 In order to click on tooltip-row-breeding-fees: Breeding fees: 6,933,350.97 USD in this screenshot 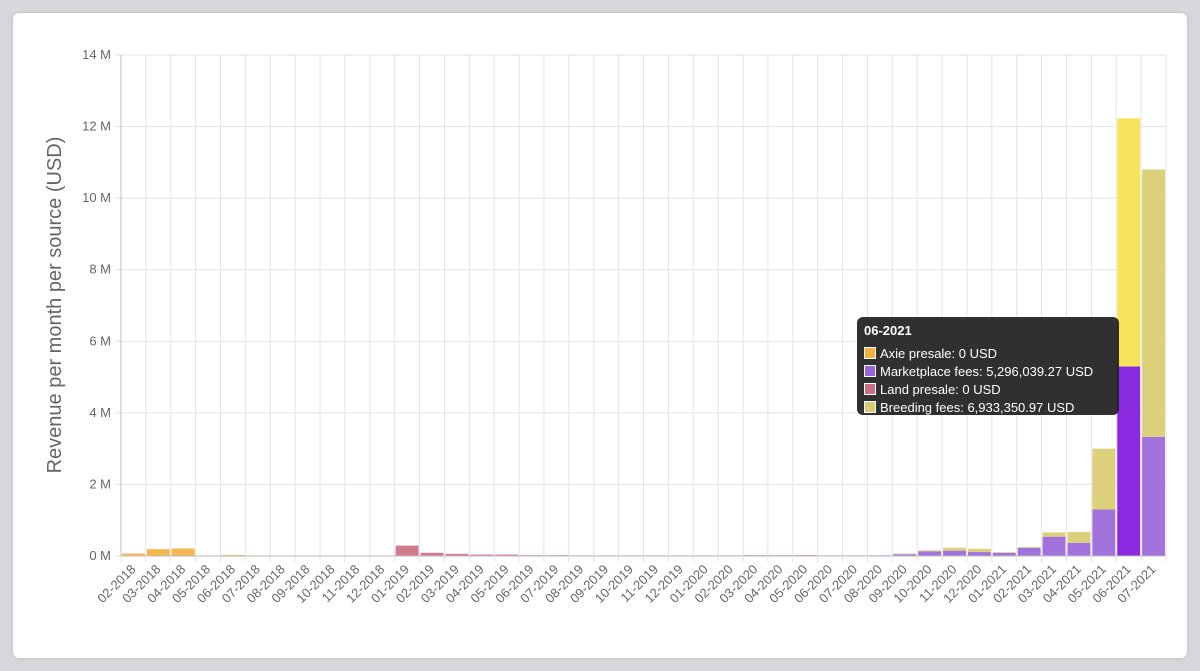, I will do `click(988, 407)`.